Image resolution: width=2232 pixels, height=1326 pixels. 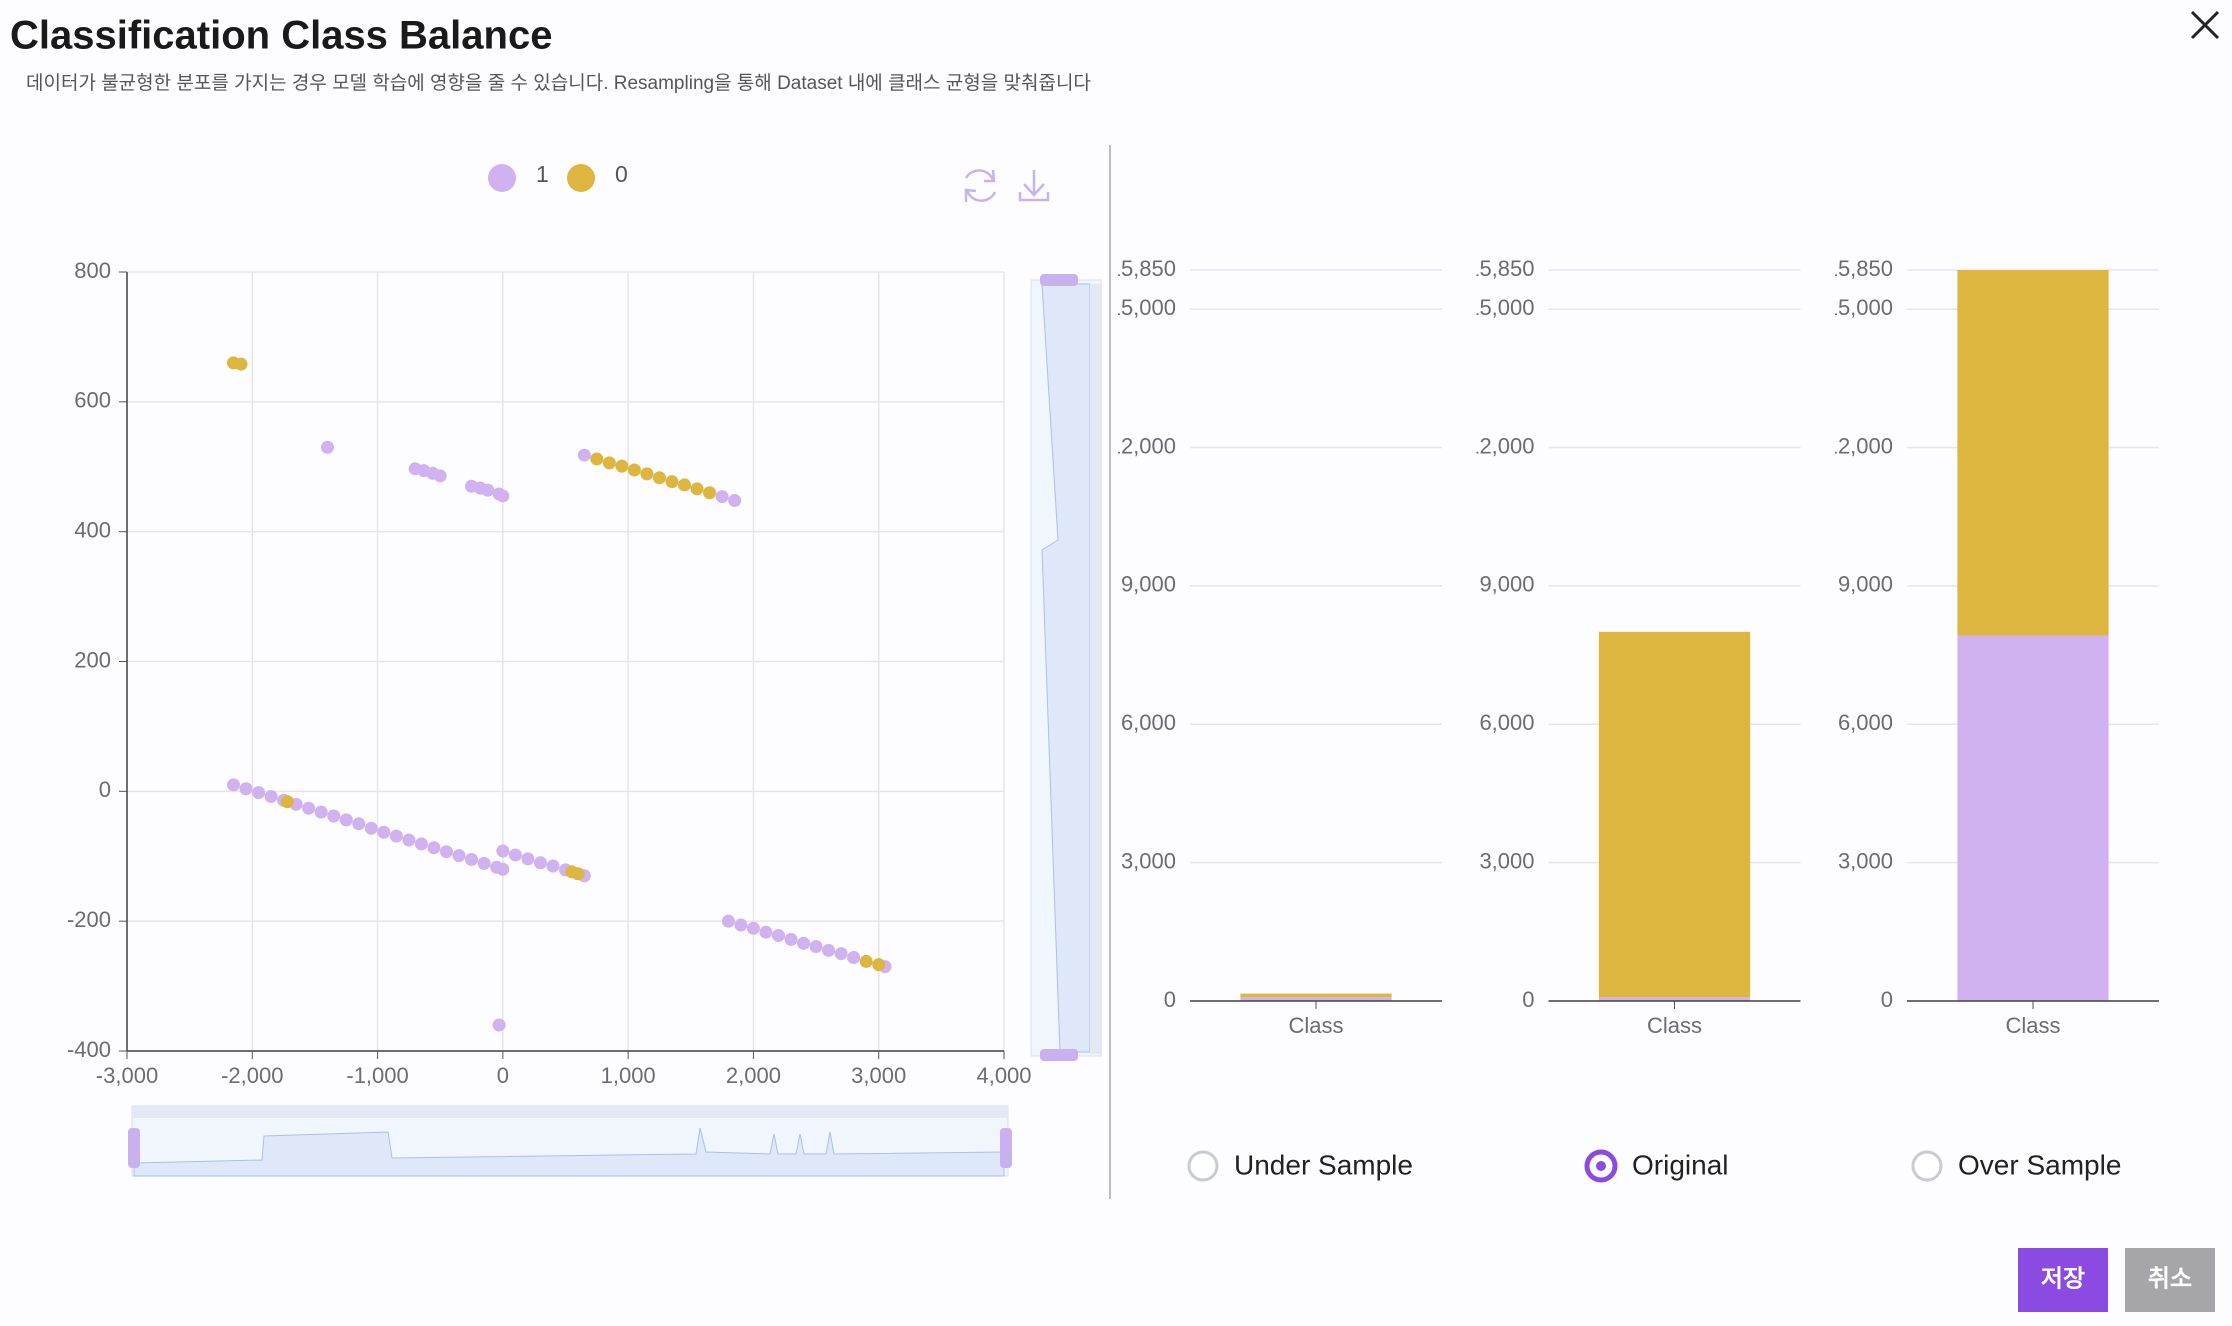 I want to click on legend-label: 1, so click(x=542, y=174).